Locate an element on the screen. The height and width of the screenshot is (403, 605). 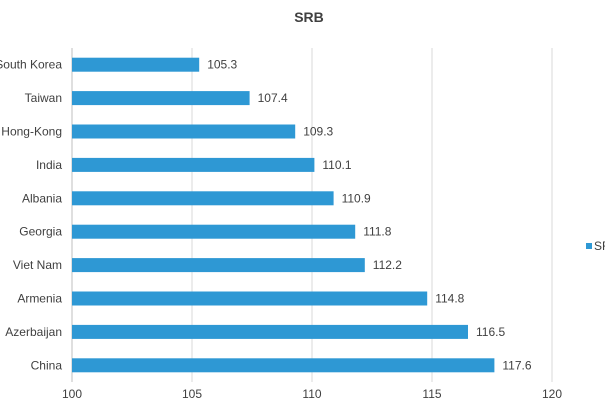
data-label: 109.3 is located at coordinates (318, 132).